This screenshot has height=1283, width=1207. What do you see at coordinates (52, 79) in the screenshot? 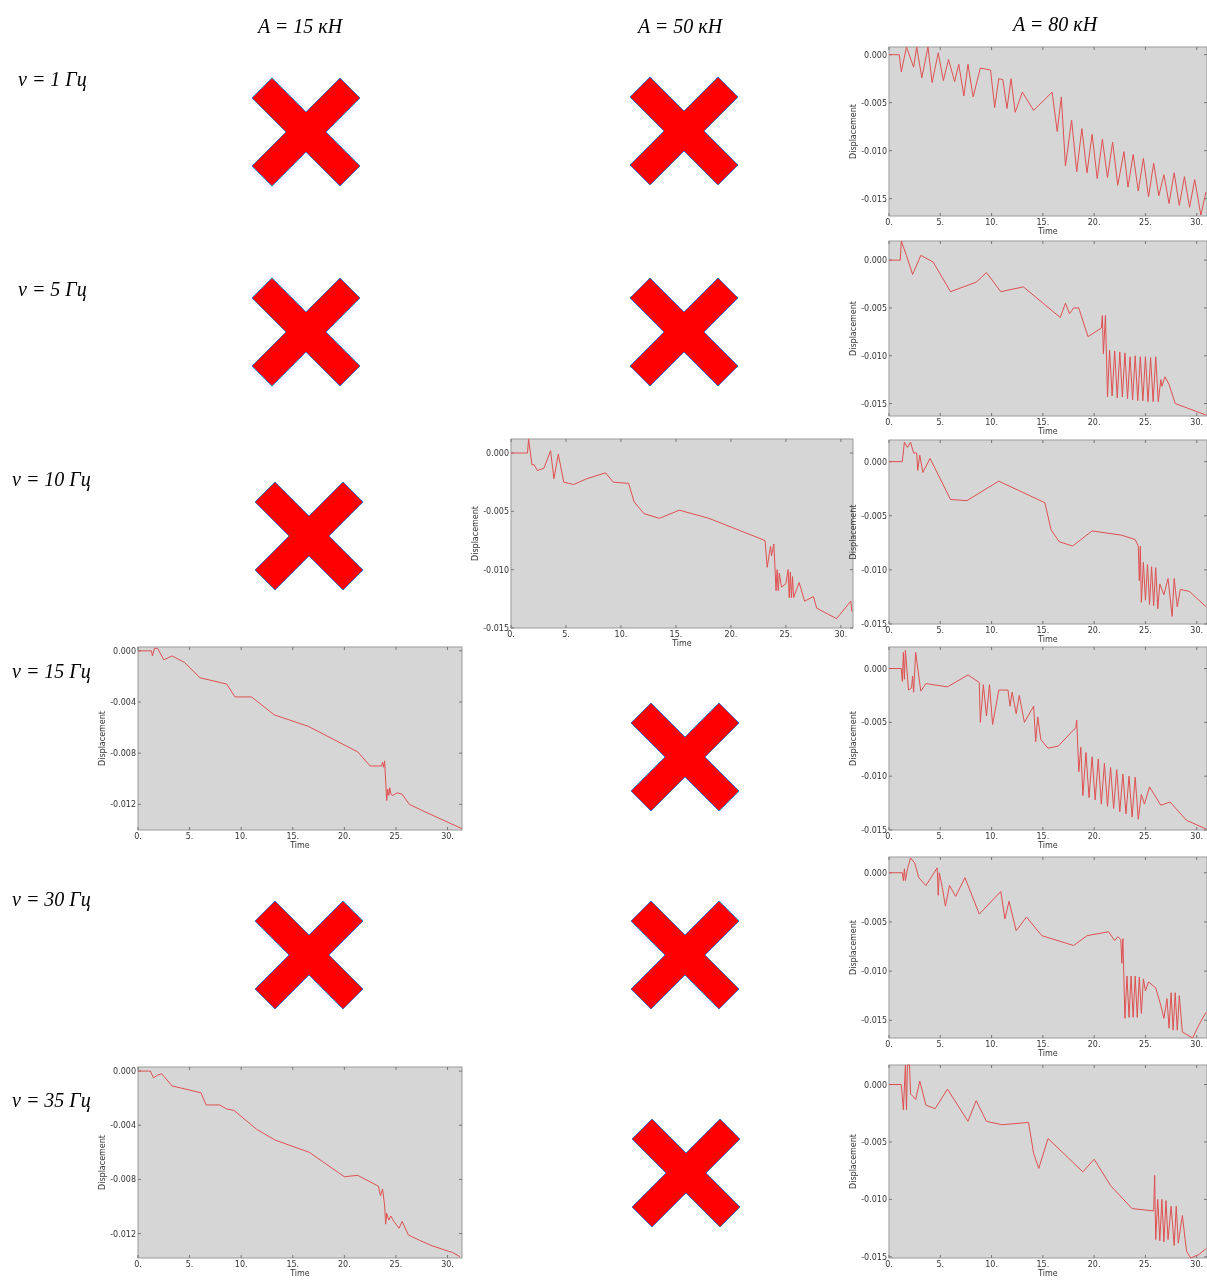
I see `text: v = 1 Гц` at bounding box center [52, 79].